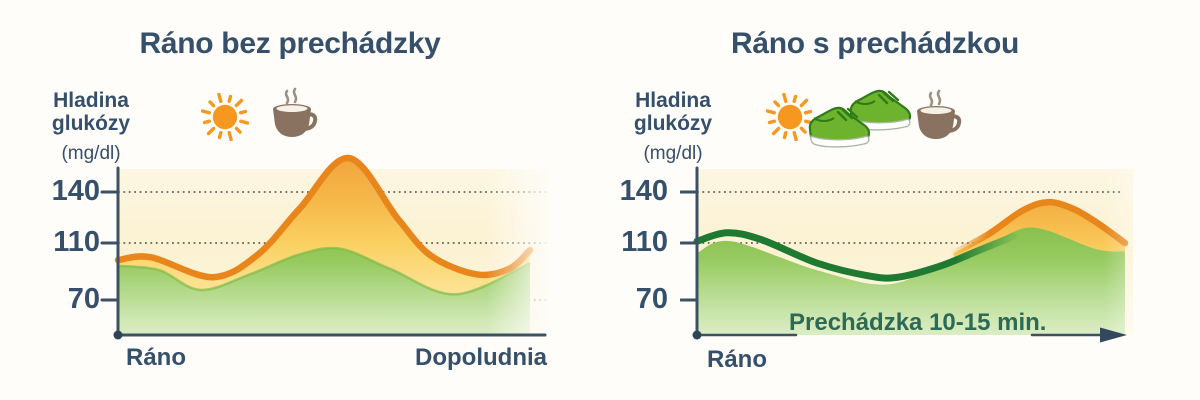 Image resolution: width=1200 pixels, height=400 pixels. Describe the element at coordinates (911, 266) in the screenshot. I see `data-curves` at that location.